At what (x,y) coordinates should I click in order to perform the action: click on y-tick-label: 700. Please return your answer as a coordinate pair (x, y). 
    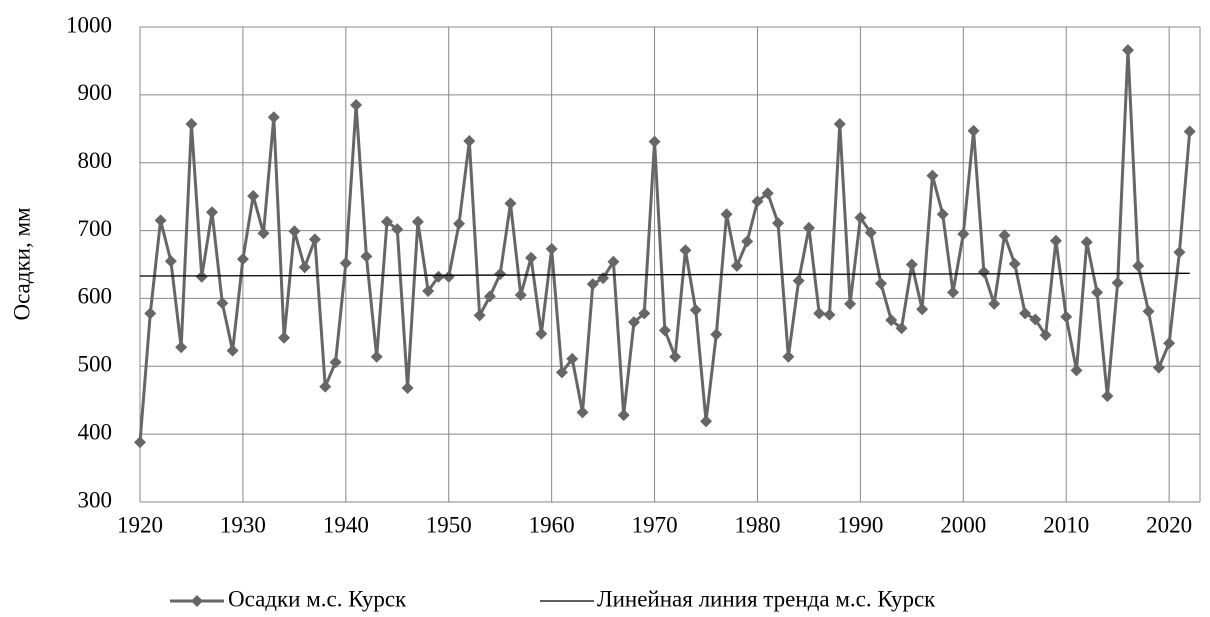
    Looking at the image, I should click on (95, 228).